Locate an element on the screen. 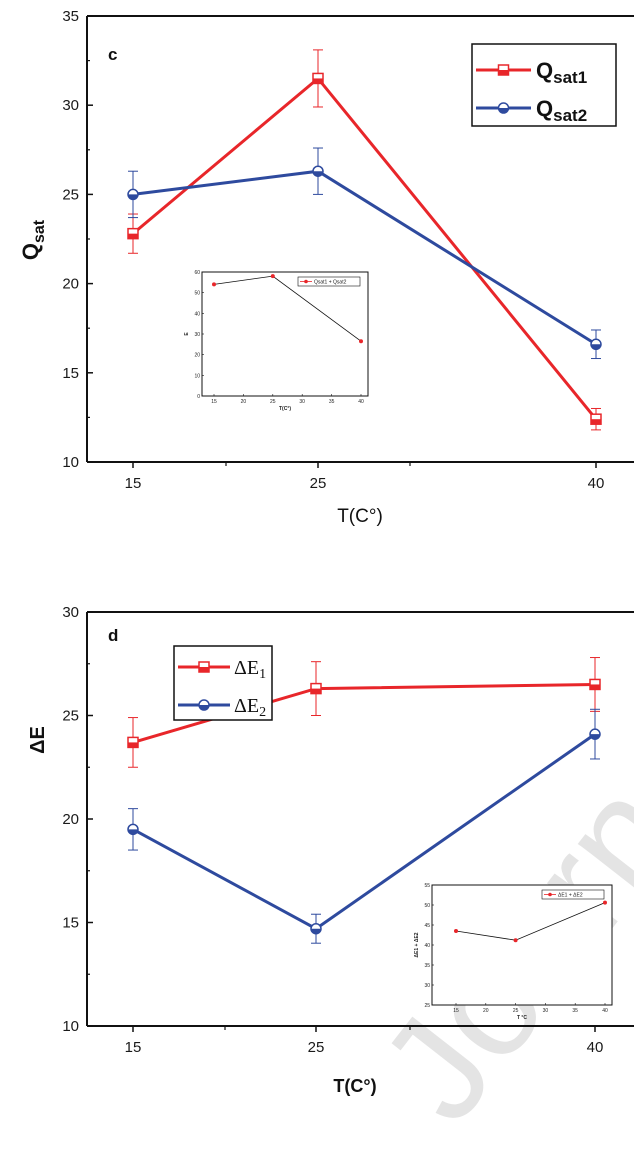 The height and width of the screenshot is (1159, 634). inset-x-tick-label: 20 is located at coordinates (486, 1011).